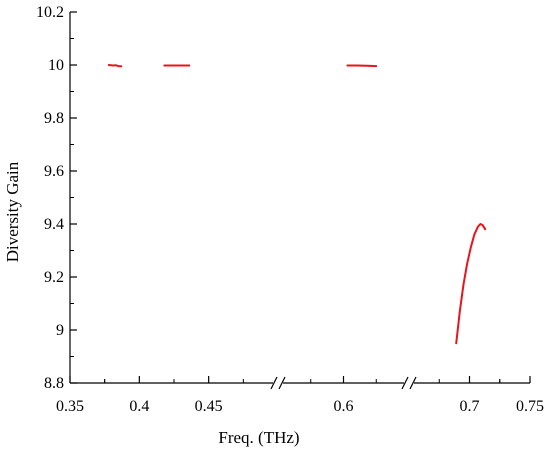  I want to click on y-tick-label: 9.6, so click(54, 171).